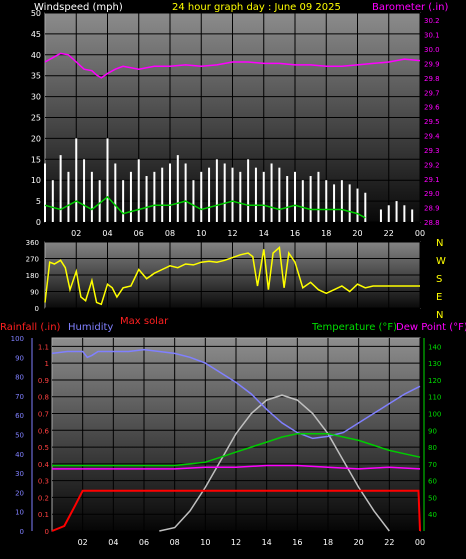  Describe the element at coordinates (434, 415) in the screenshot. I see `temperature-tick-label: 100` at that location.